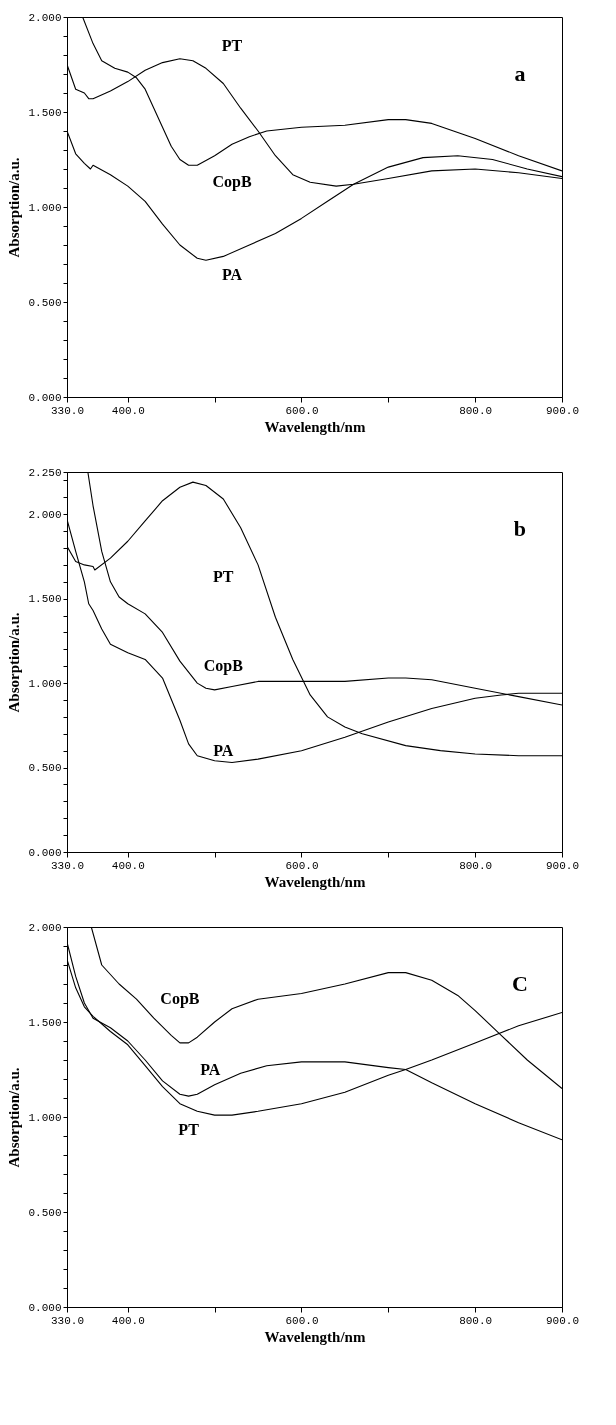 The image size is (616, 1425). What do you see at coordinates (520, 73) in the screenshot?
I see `annotation: a` at bounding box center [520, 73].